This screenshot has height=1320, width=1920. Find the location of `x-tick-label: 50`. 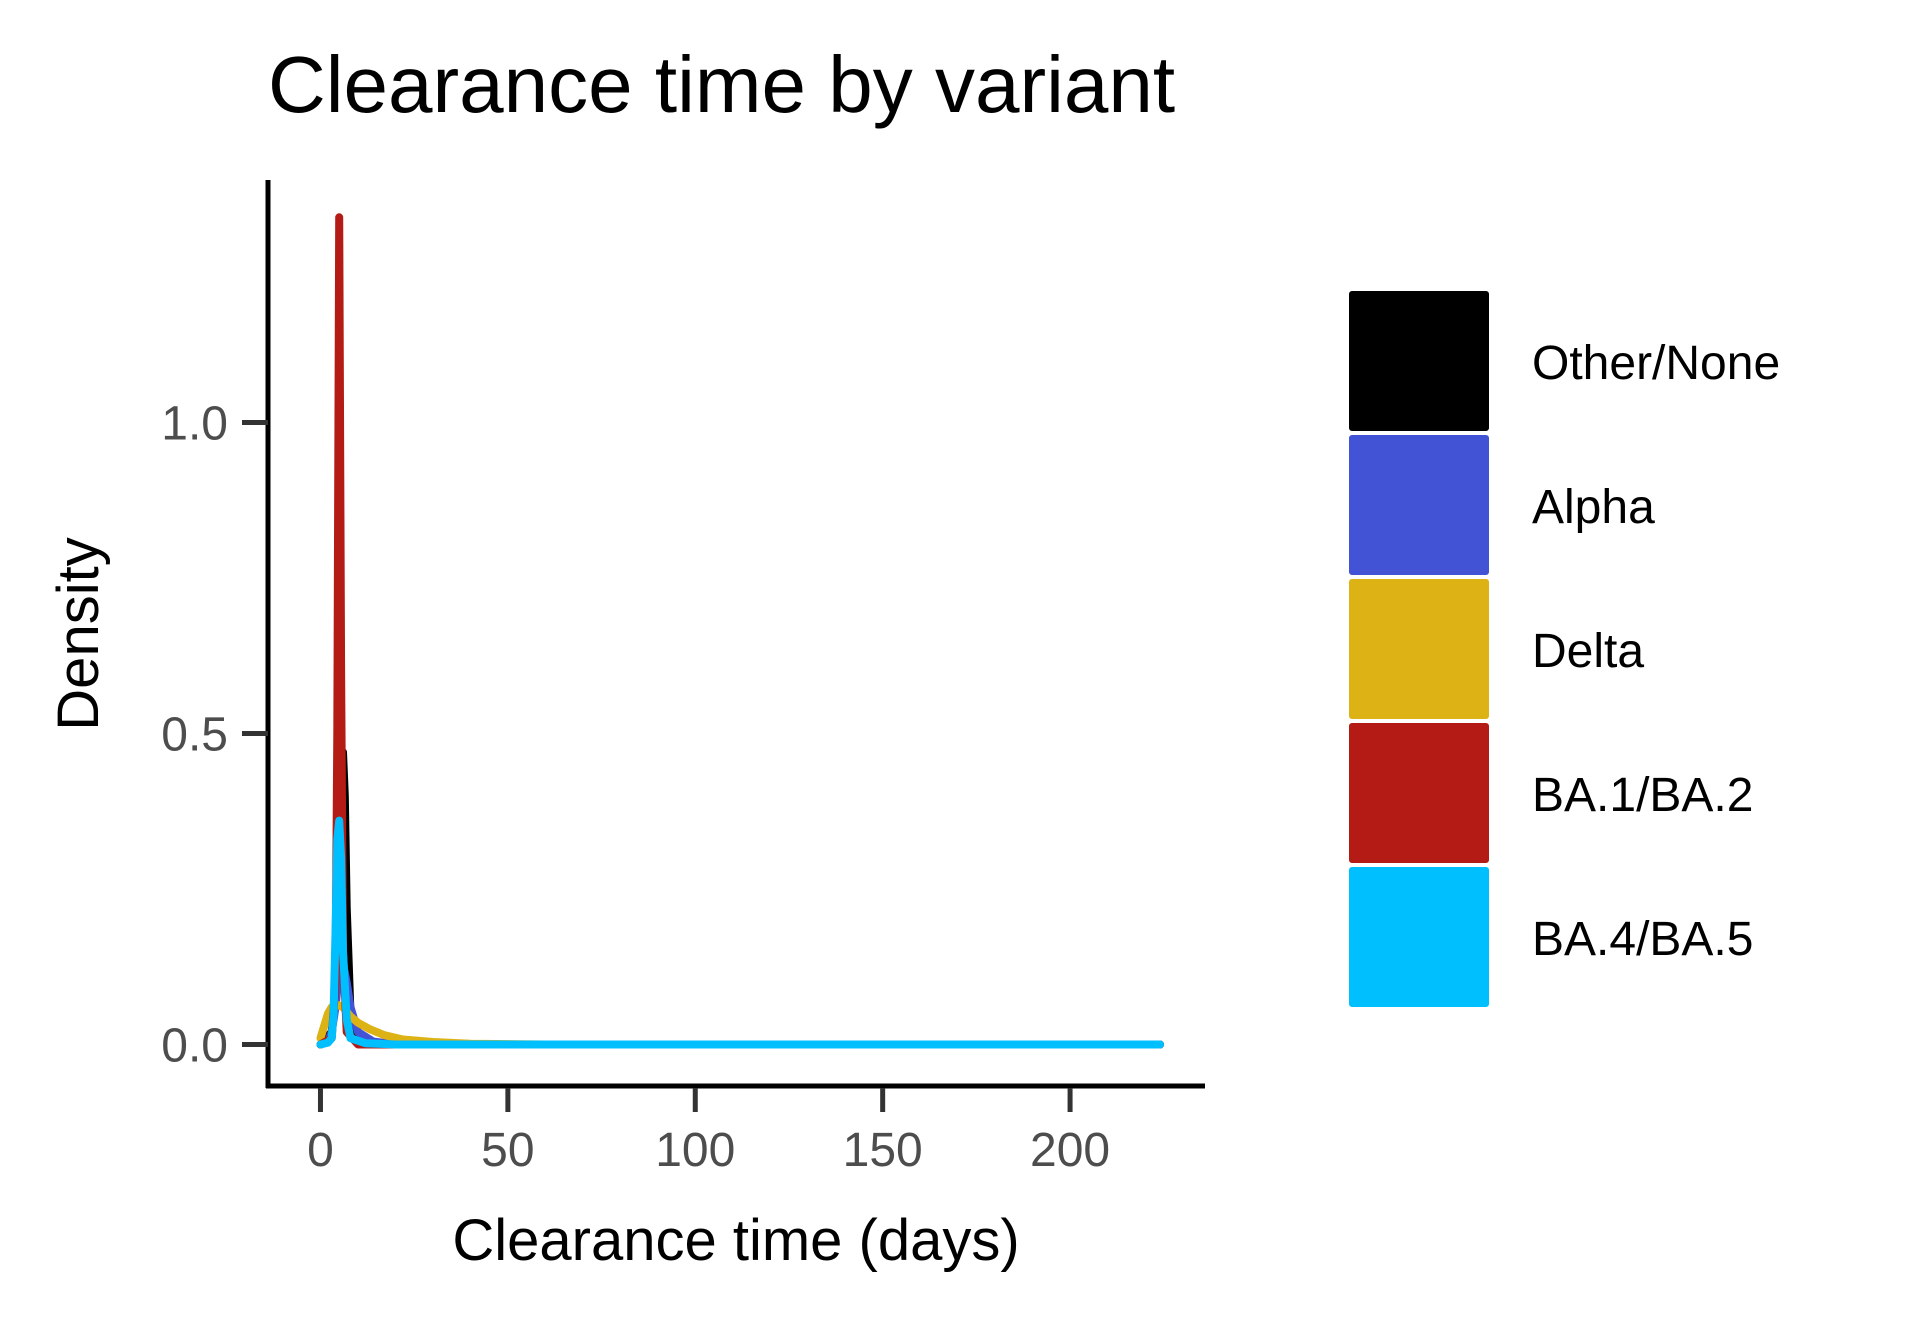

x-tick-label: 50 is located at coordinates (507, 1150).